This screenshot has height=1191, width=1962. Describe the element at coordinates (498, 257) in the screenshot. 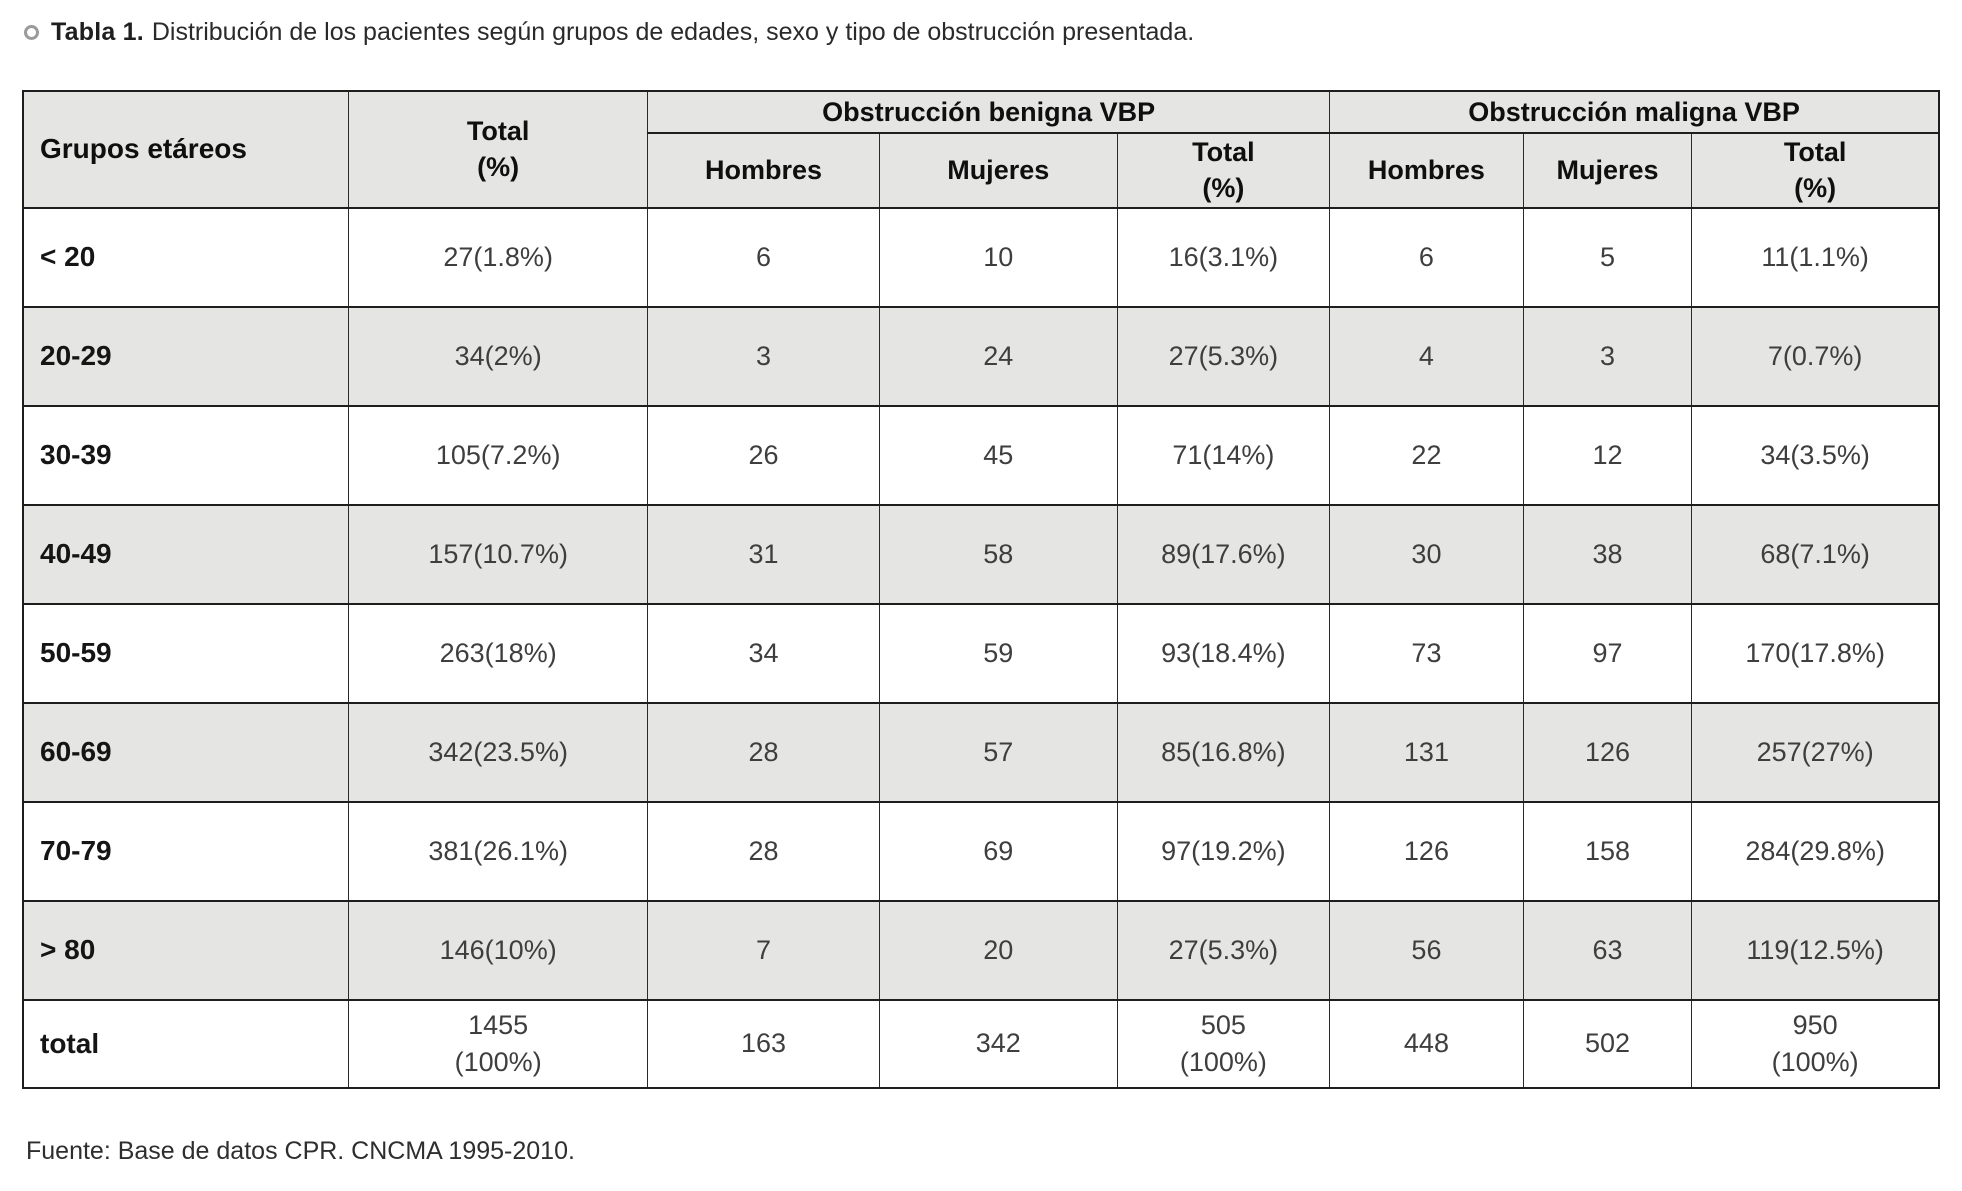

I see `table-cell: 27(1.8%)` at that location.